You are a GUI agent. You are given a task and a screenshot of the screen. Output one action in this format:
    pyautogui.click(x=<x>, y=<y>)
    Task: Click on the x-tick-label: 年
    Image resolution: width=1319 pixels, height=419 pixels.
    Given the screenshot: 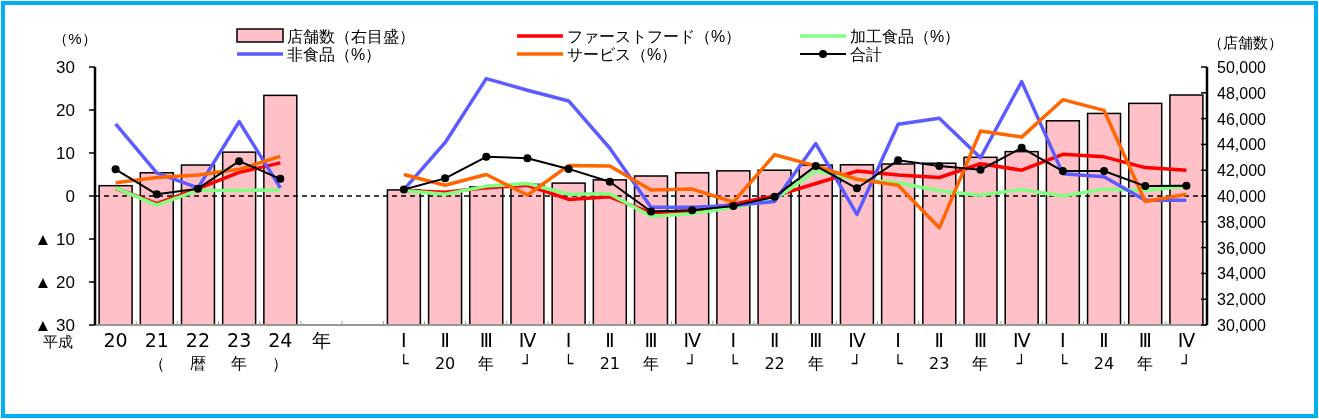 What is the action you would take?
    pyautogui.click(x=322, y=340)
    